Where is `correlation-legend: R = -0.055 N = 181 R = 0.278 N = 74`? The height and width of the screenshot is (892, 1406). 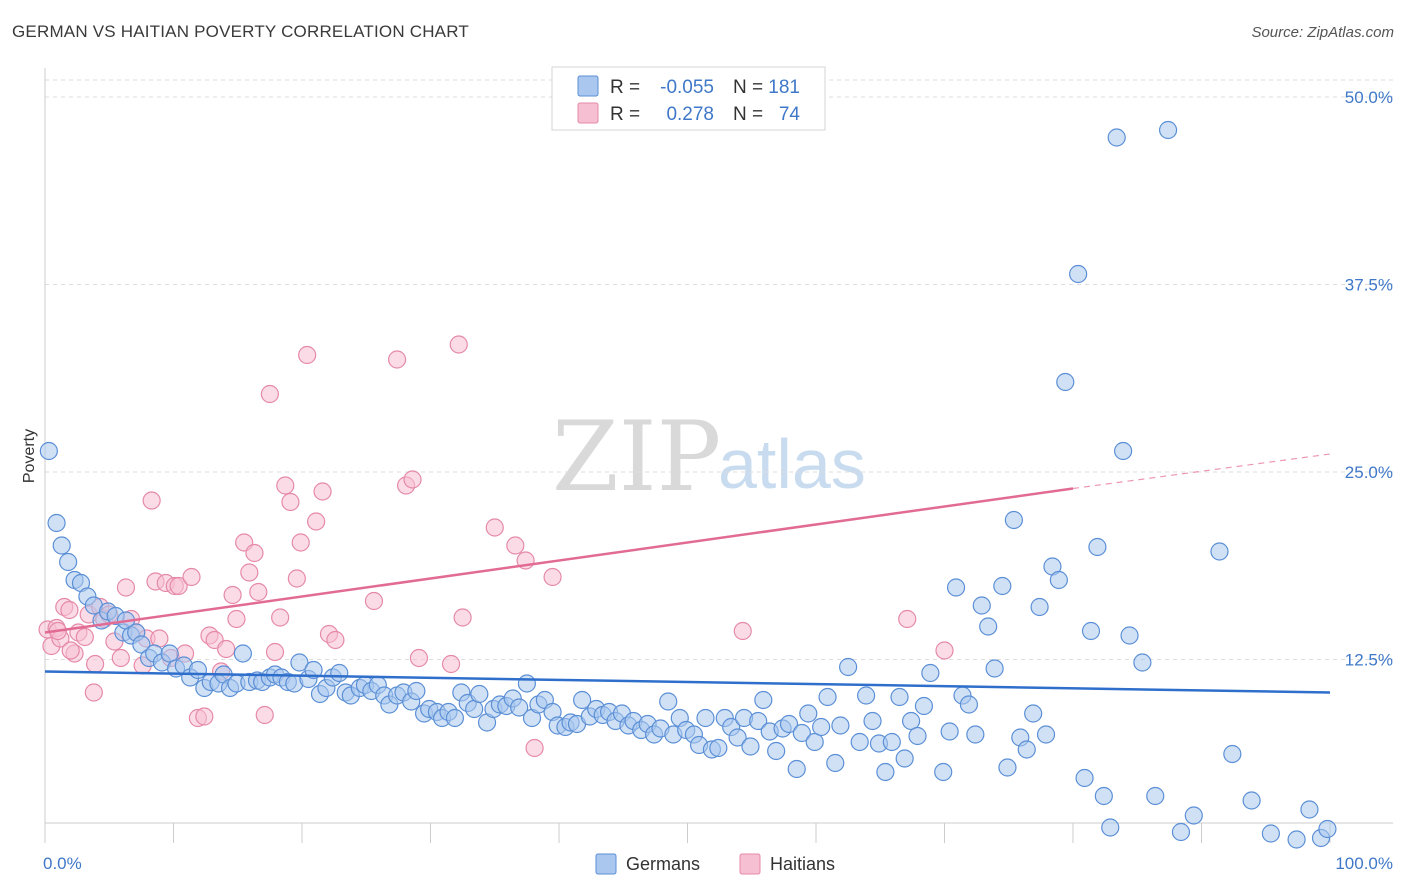
correlation-legend: R = -0.055 N = 181 R = 0.278 N = 74 is located at coordinates (688, 98).